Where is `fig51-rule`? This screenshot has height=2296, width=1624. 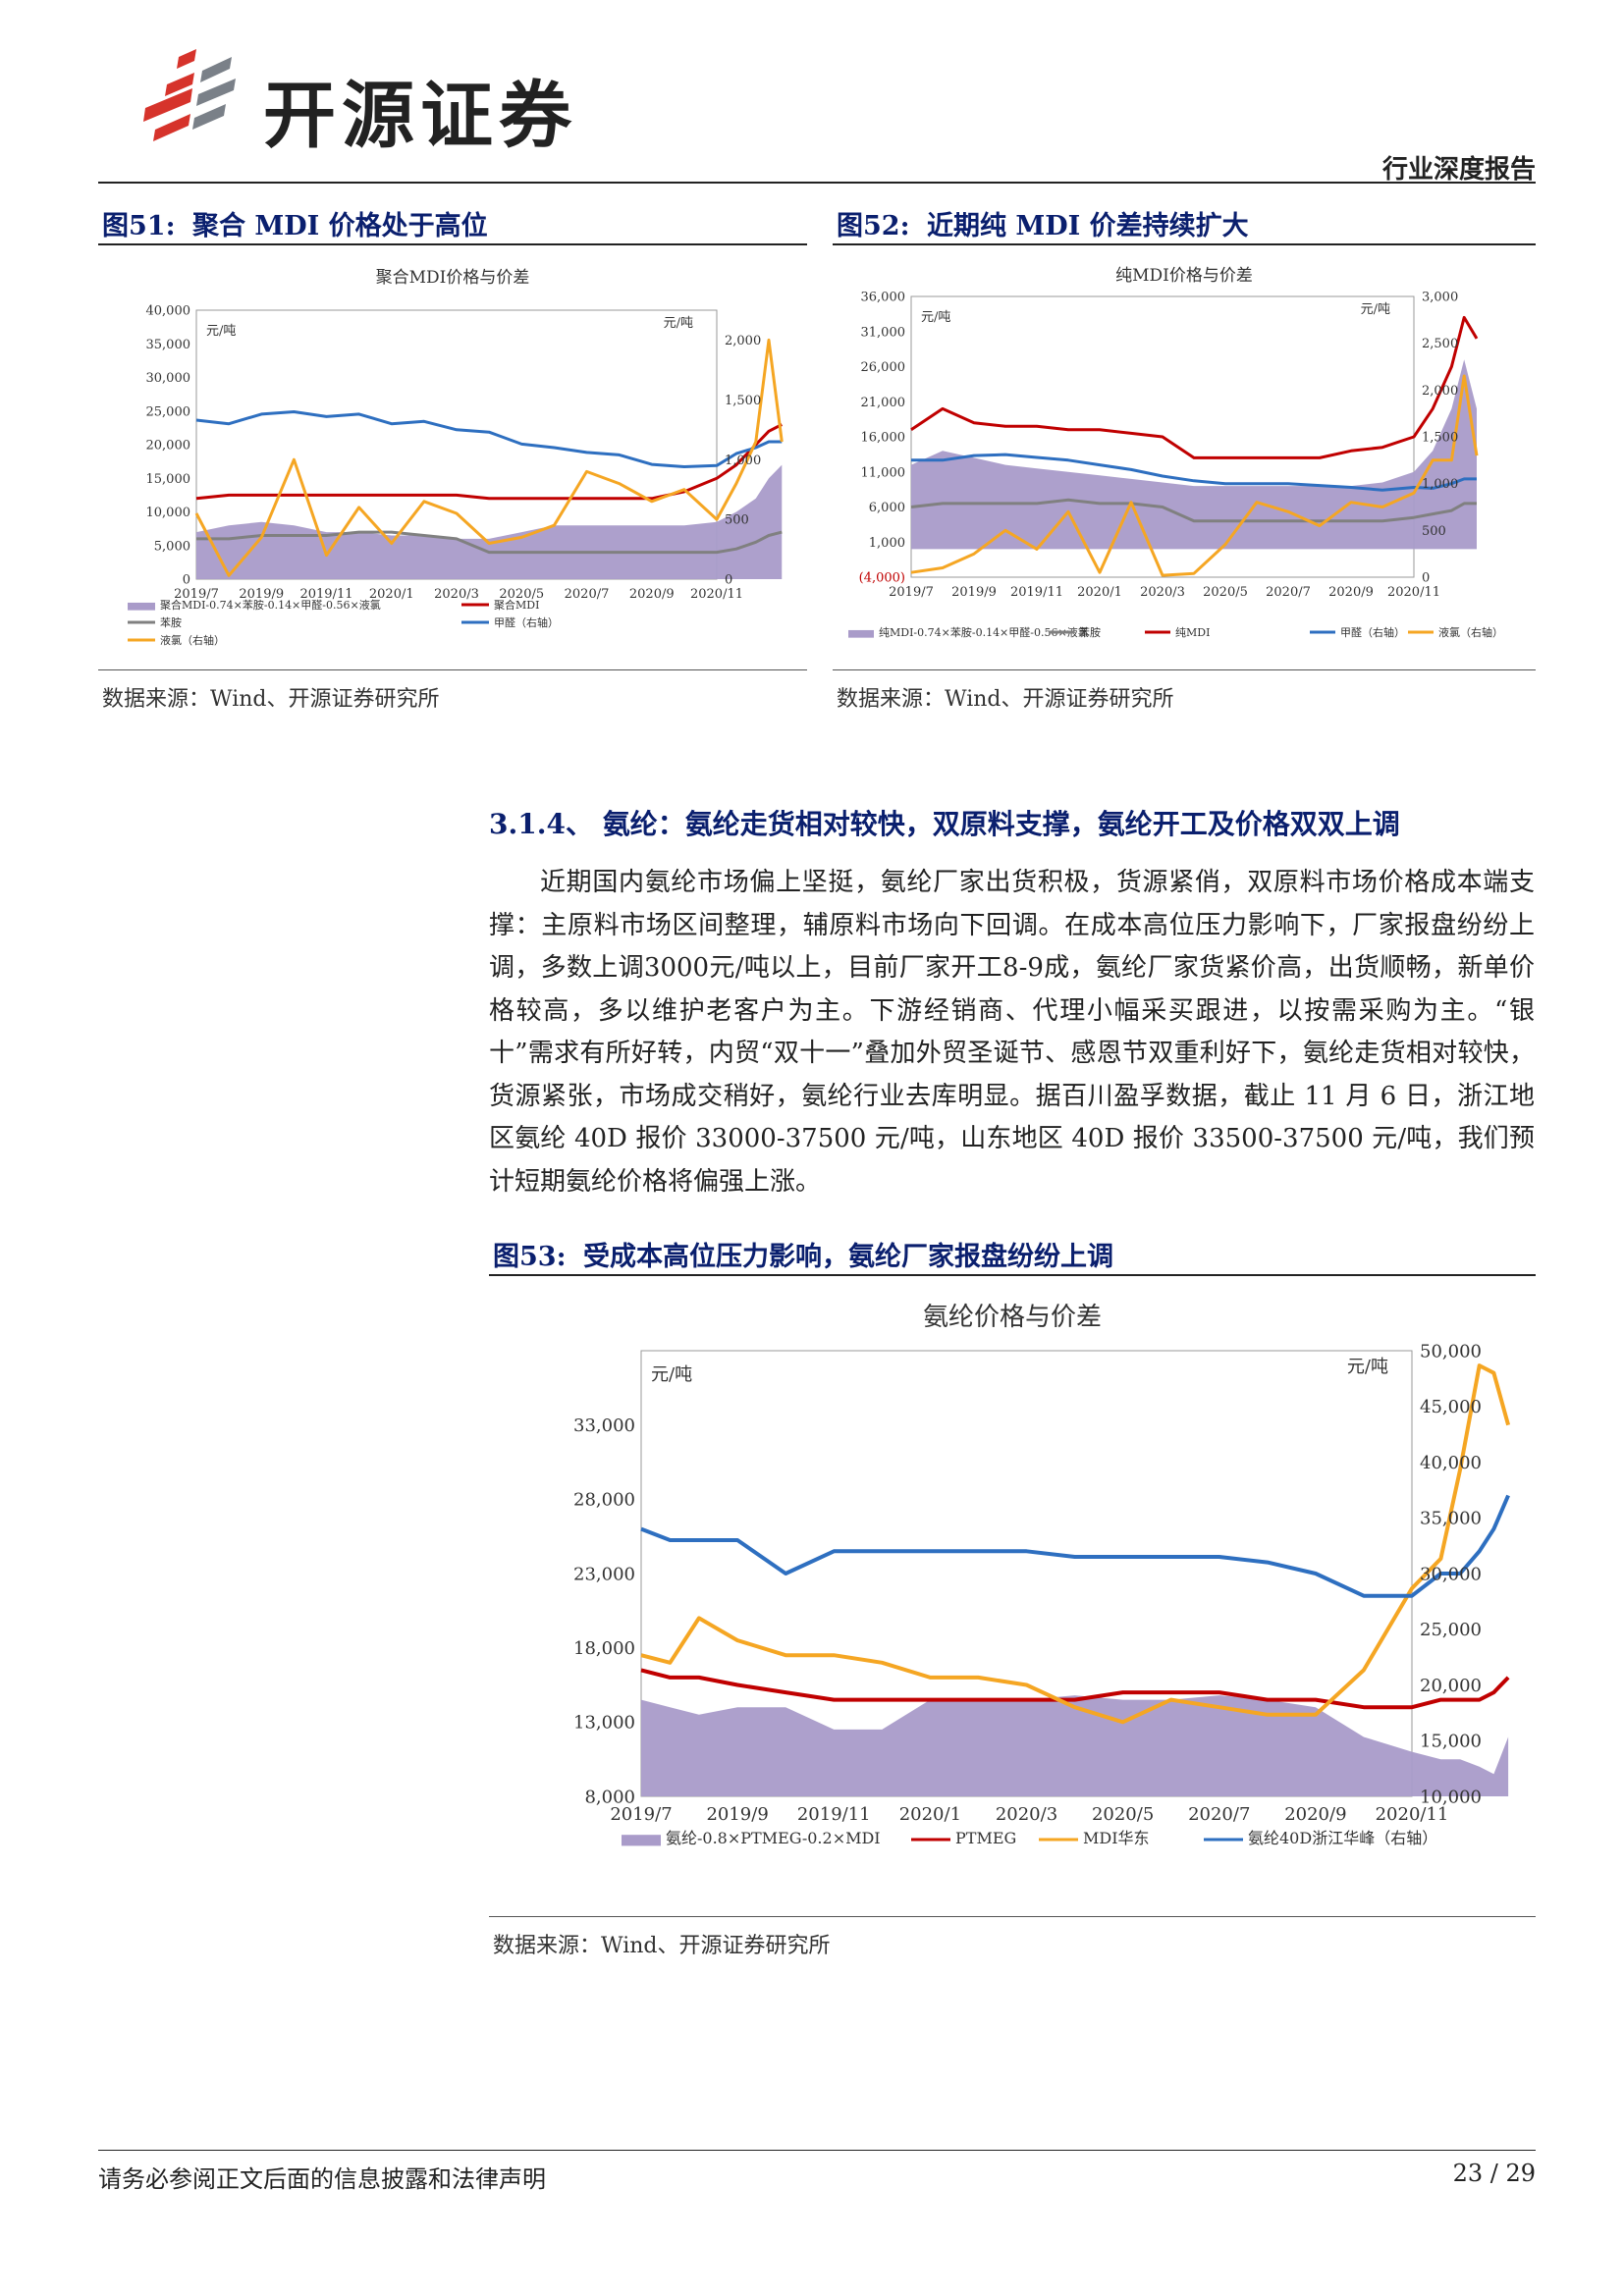
fig51-rule is located at coordinates (452, 244).